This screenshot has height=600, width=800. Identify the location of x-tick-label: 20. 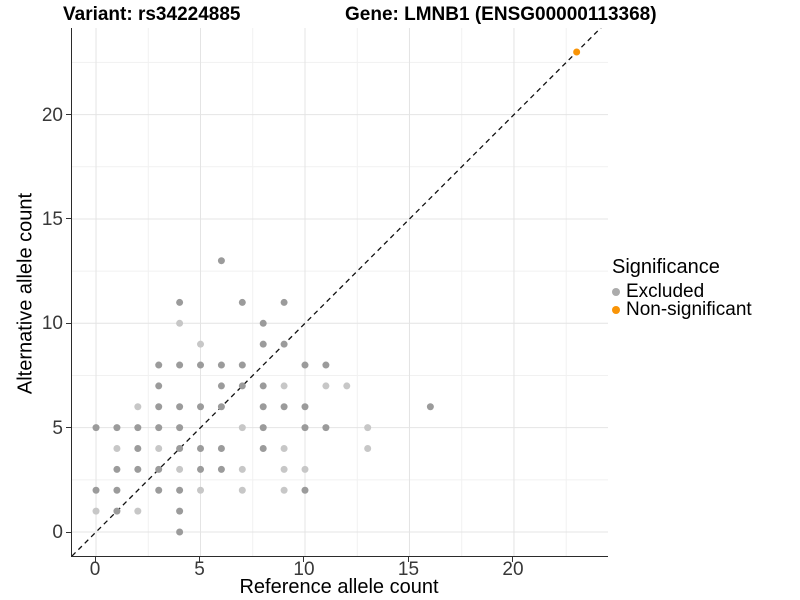
(513, 569).